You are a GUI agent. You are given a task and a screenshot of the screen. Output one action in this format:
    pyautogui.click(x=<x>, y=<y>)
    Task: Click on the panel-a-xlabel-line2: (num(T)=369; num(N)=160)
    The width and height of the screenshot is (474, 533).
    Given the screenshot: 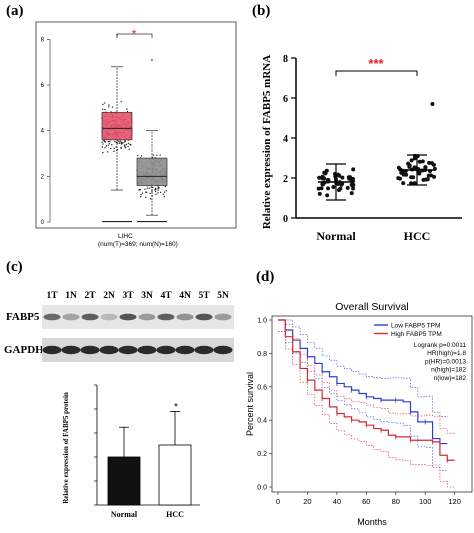 What is the action you would take?
    pyautogui.click(x=138, y=244)
    